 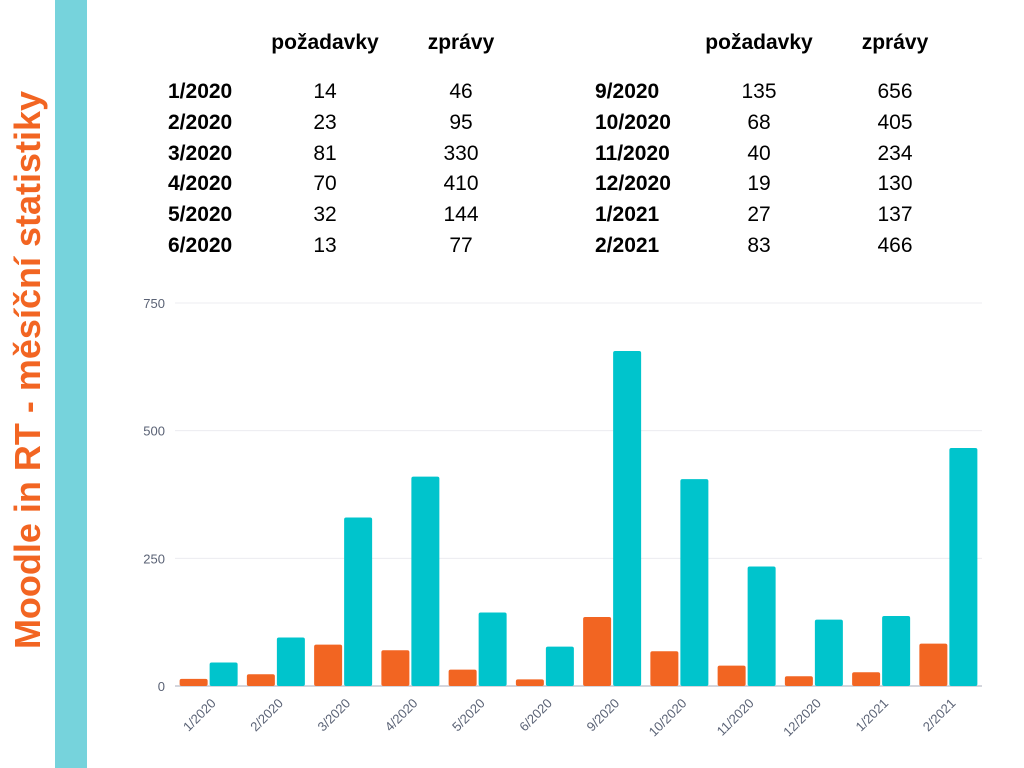 What do you see at coordinates (603, 715) in the screenshot?
I see `x-tick-label: 9/2020` at bounding box center [603, 715].